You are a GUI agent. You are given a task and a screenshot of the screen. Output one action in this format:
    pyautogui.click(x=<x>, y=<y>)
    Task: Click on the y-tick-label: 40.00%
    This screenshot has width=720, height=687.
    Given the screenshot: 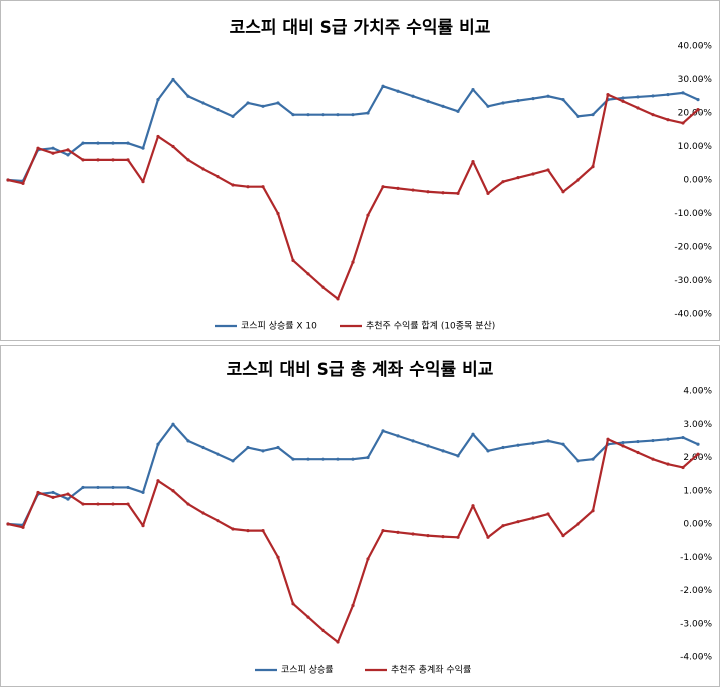 What is the action you would take?
    pyautogui.click(x=695, y=47)
    